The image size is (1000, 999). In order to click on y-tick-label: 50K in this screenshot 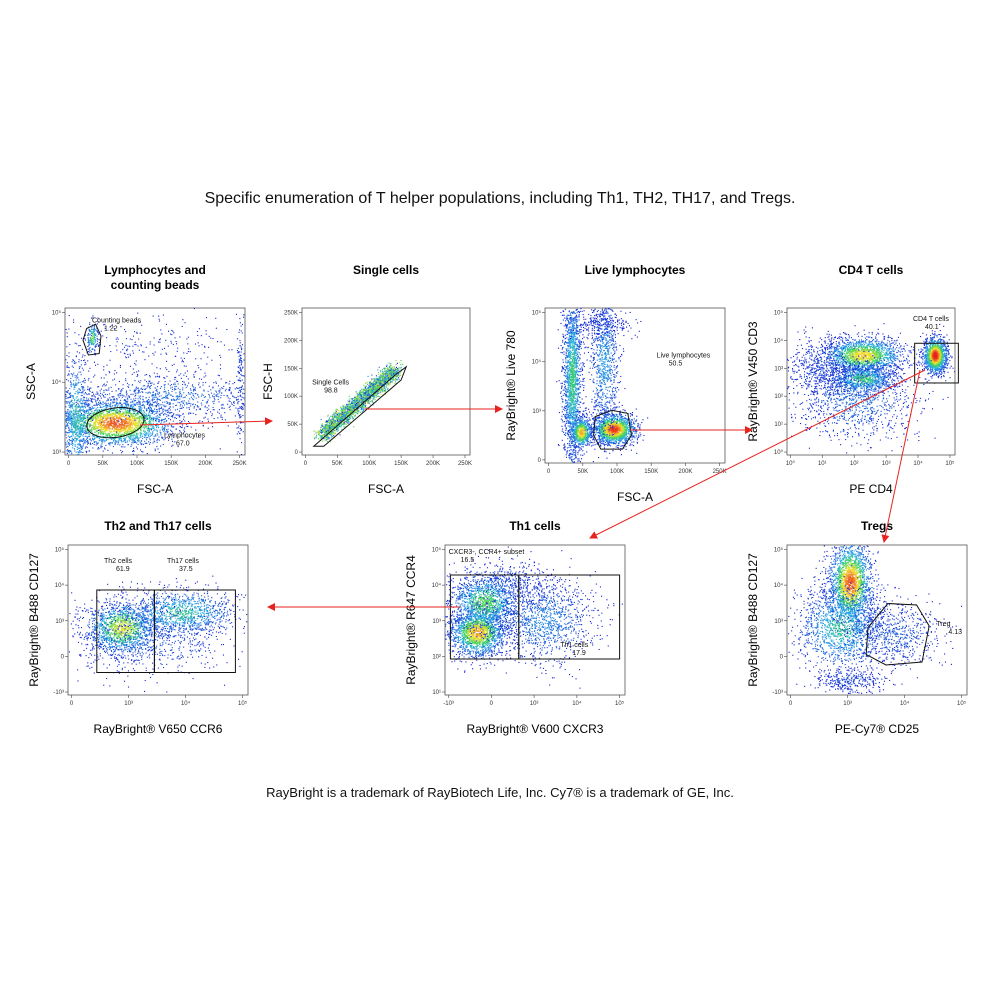, I will do `click(292, 425)`.